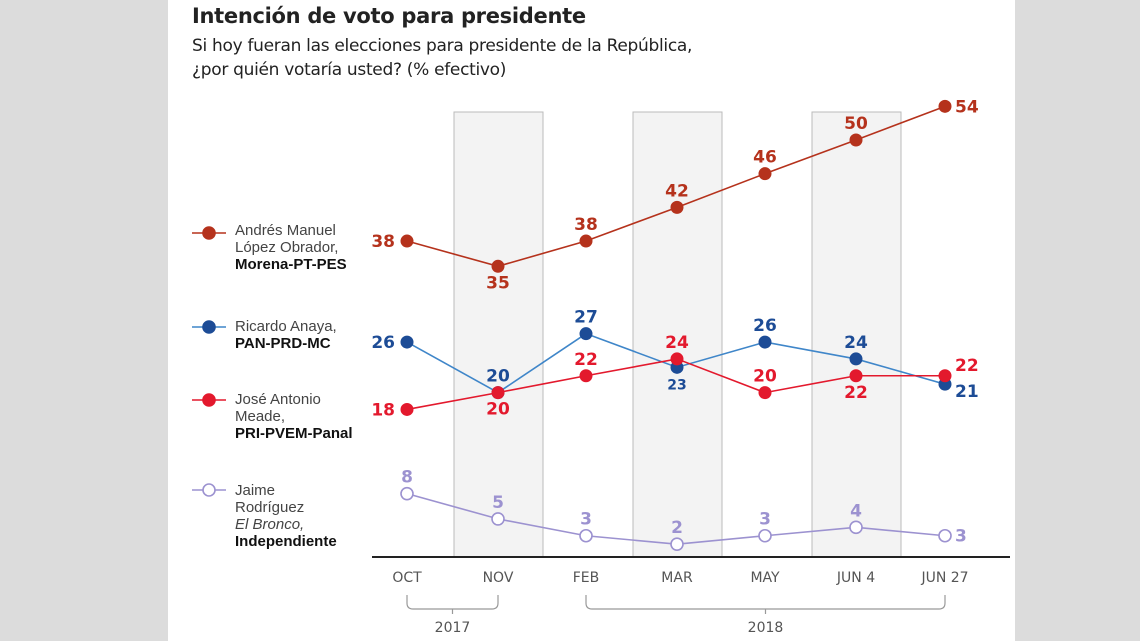 This screenshot has width=1140, height=641. Describe the element at coordinates (294, 433) in the screenshot. I see `legend-party: PRI-PVEM-Panal` at that location.